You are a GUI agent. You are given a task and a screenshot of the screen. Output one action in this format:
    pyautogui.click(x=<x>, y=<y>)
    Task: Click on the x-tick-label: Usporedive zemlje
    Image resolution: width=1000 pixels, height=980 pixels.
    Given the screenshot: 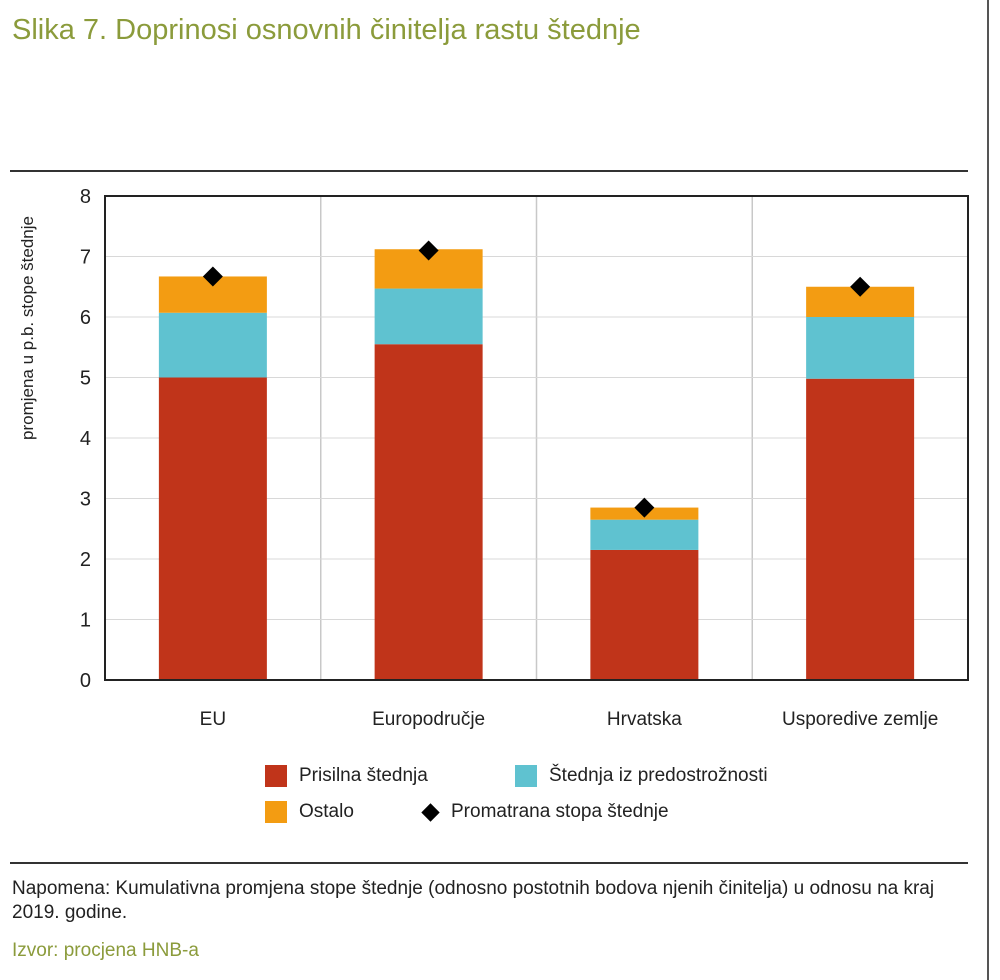 What is the action you would take?
    pyautogui.click(x=860, y=719)
    